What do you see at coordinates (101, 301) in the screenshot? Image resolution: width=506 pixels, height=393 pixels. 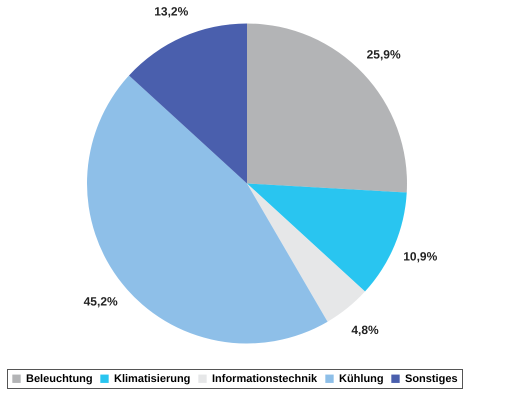 I see `data-label: 45,2%` at bounding box center [101, 301].